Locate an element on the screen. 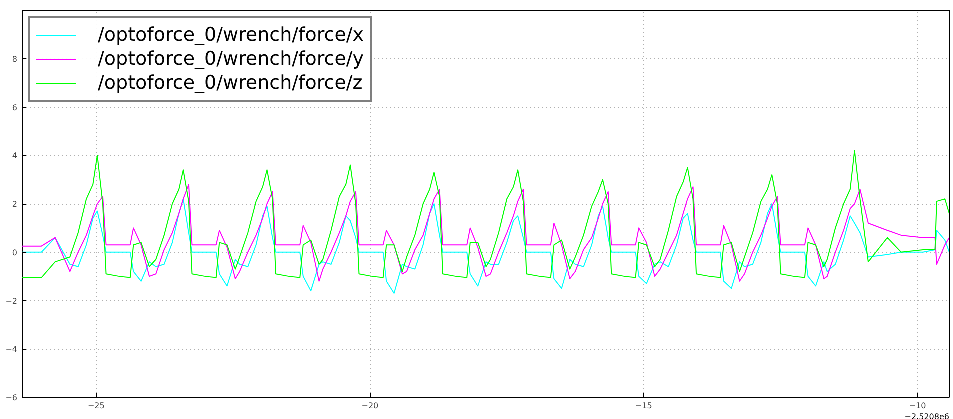  legend-label: /optoforce_0/wrench/force/y is located at coordinates (231, 59).